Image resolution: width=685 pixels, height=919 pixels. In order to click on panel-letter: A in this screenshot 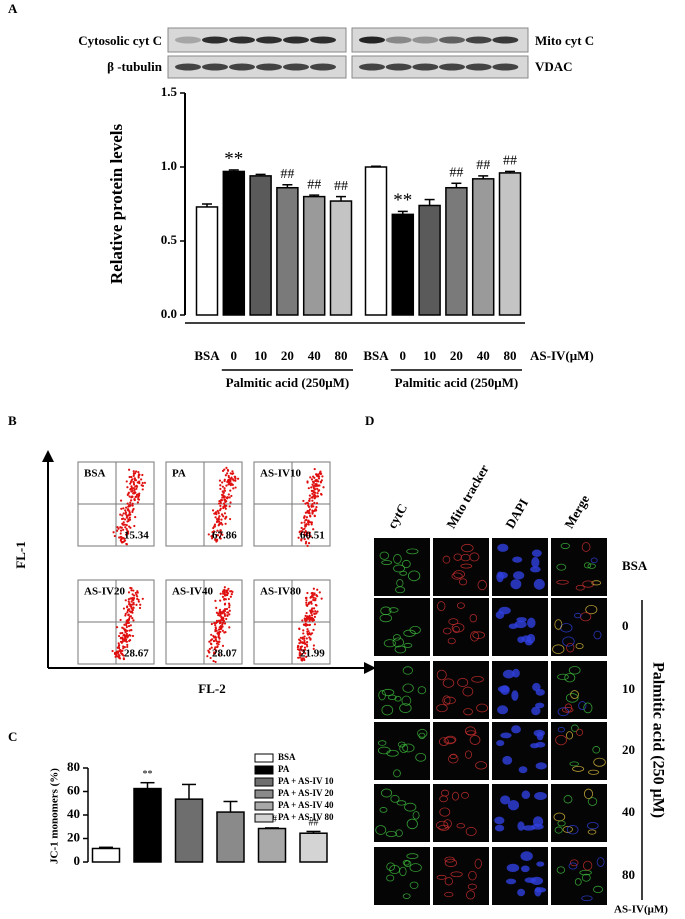, I will do `click(13, 8)`.